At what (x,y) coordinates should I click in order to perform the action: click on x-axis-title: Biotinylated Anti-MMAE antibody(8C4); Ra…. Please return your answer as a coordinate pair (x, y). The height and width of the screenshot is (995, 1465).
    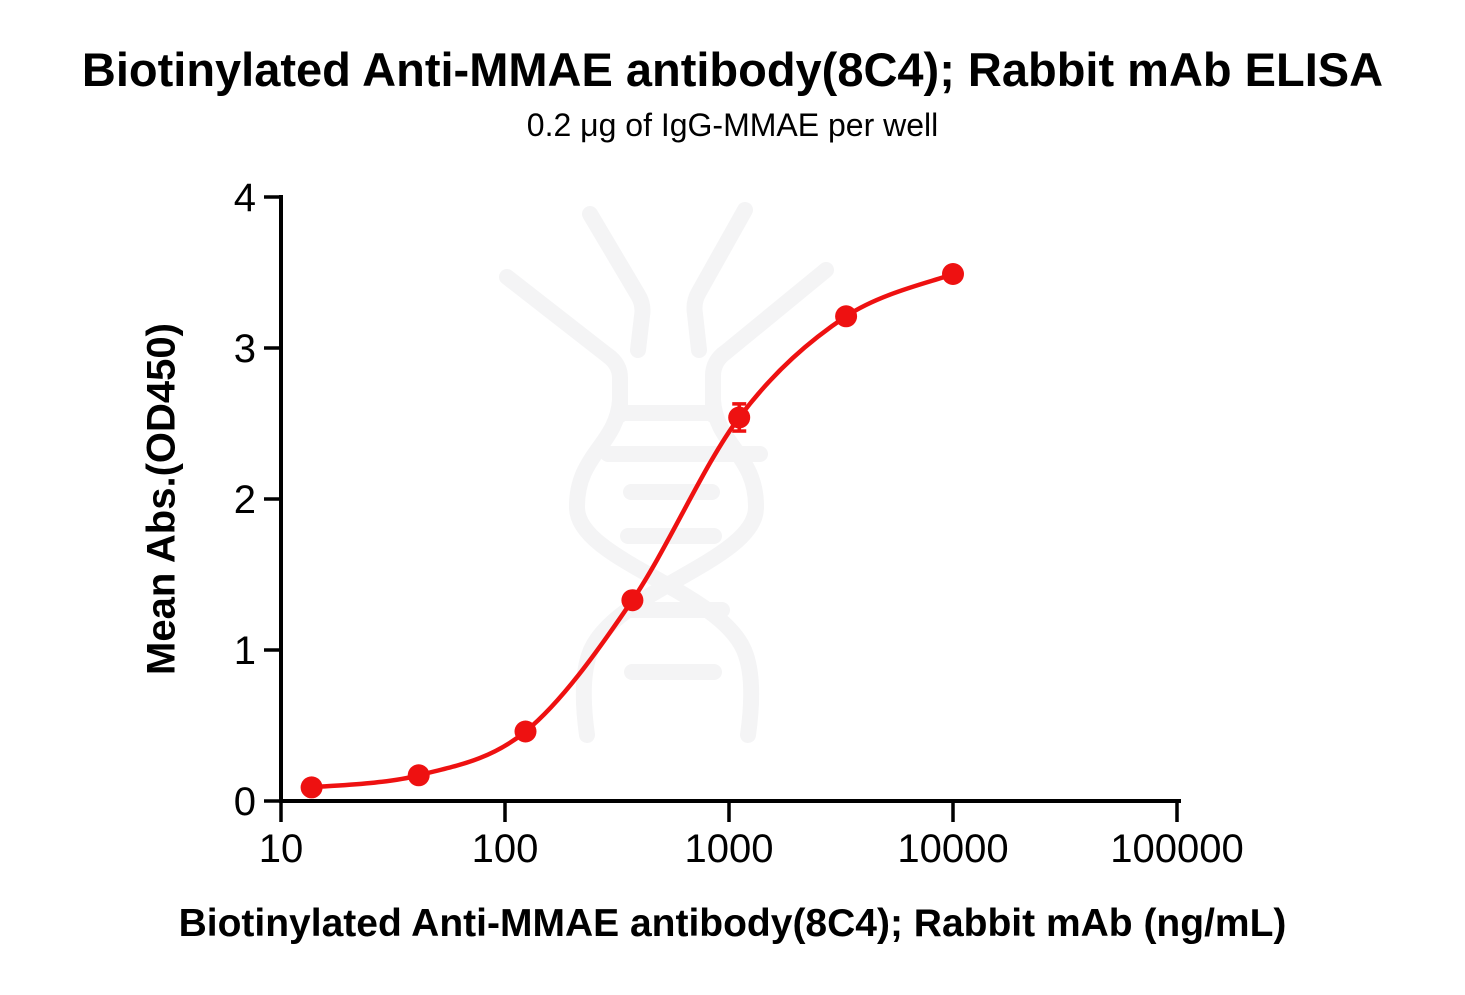
    Looking at the image, I should click on (732, 923).